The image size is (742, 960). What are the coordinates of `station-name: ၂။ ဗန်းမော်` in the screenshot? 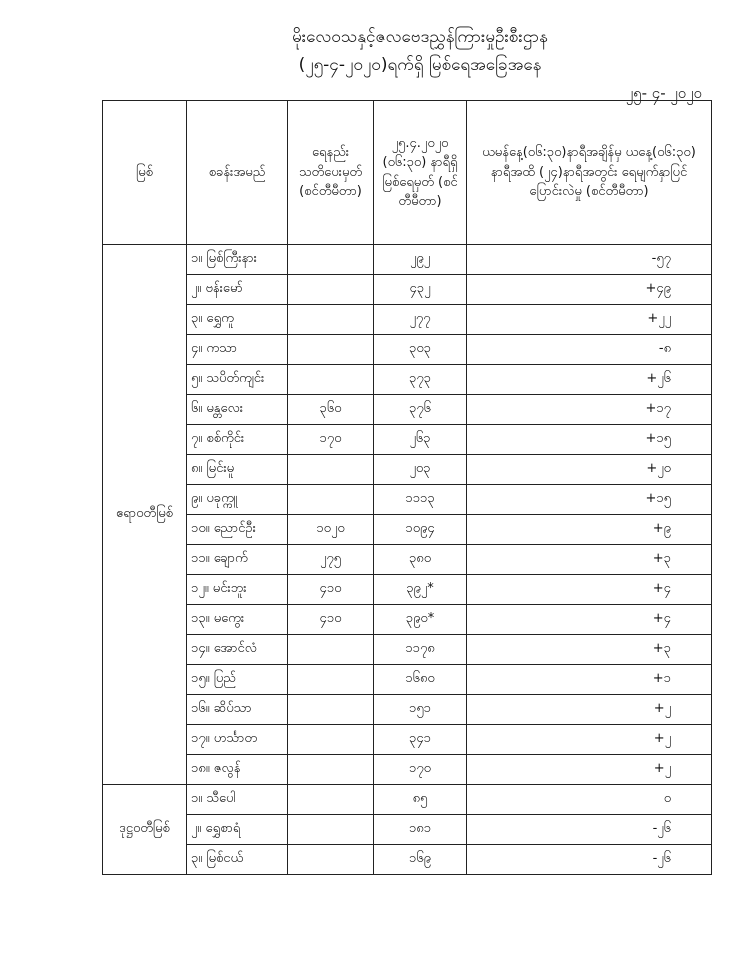 It's located at (237, 289).